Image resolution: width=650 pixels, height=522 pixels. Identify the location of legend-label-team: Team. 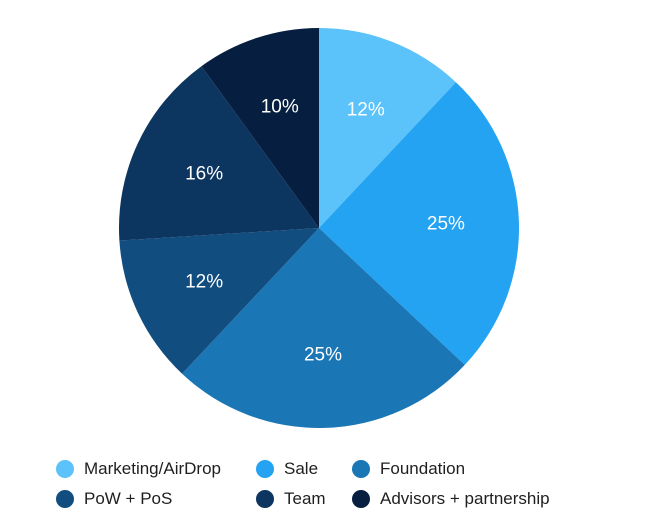
(305, 498).